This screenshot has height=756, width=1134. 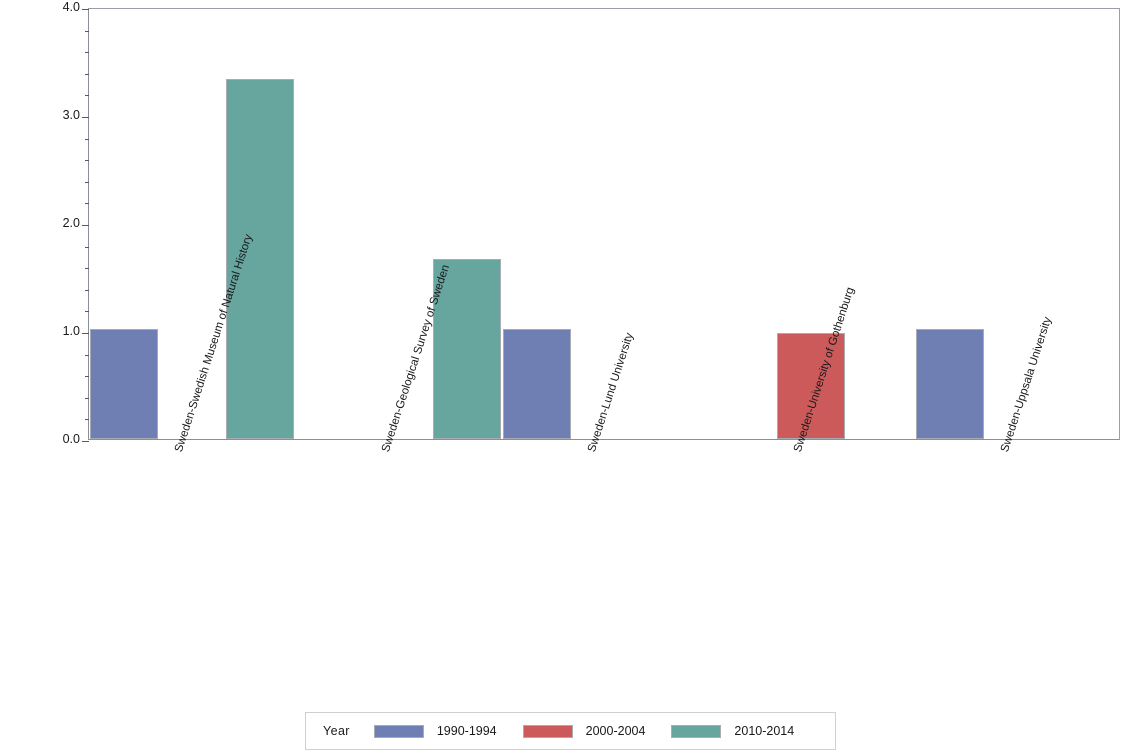 I want to click on legend-entries: 1990-1994 2000-2004 2010-2014, so click(x=596, y=731).